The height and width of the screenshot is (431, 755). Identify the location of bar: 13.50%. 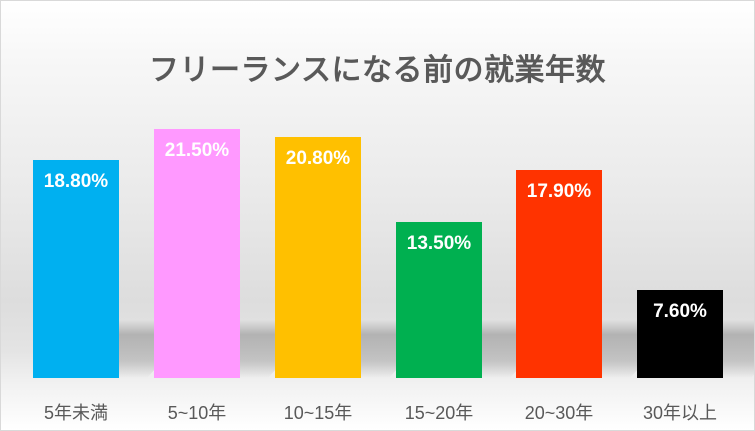
(439, 300).